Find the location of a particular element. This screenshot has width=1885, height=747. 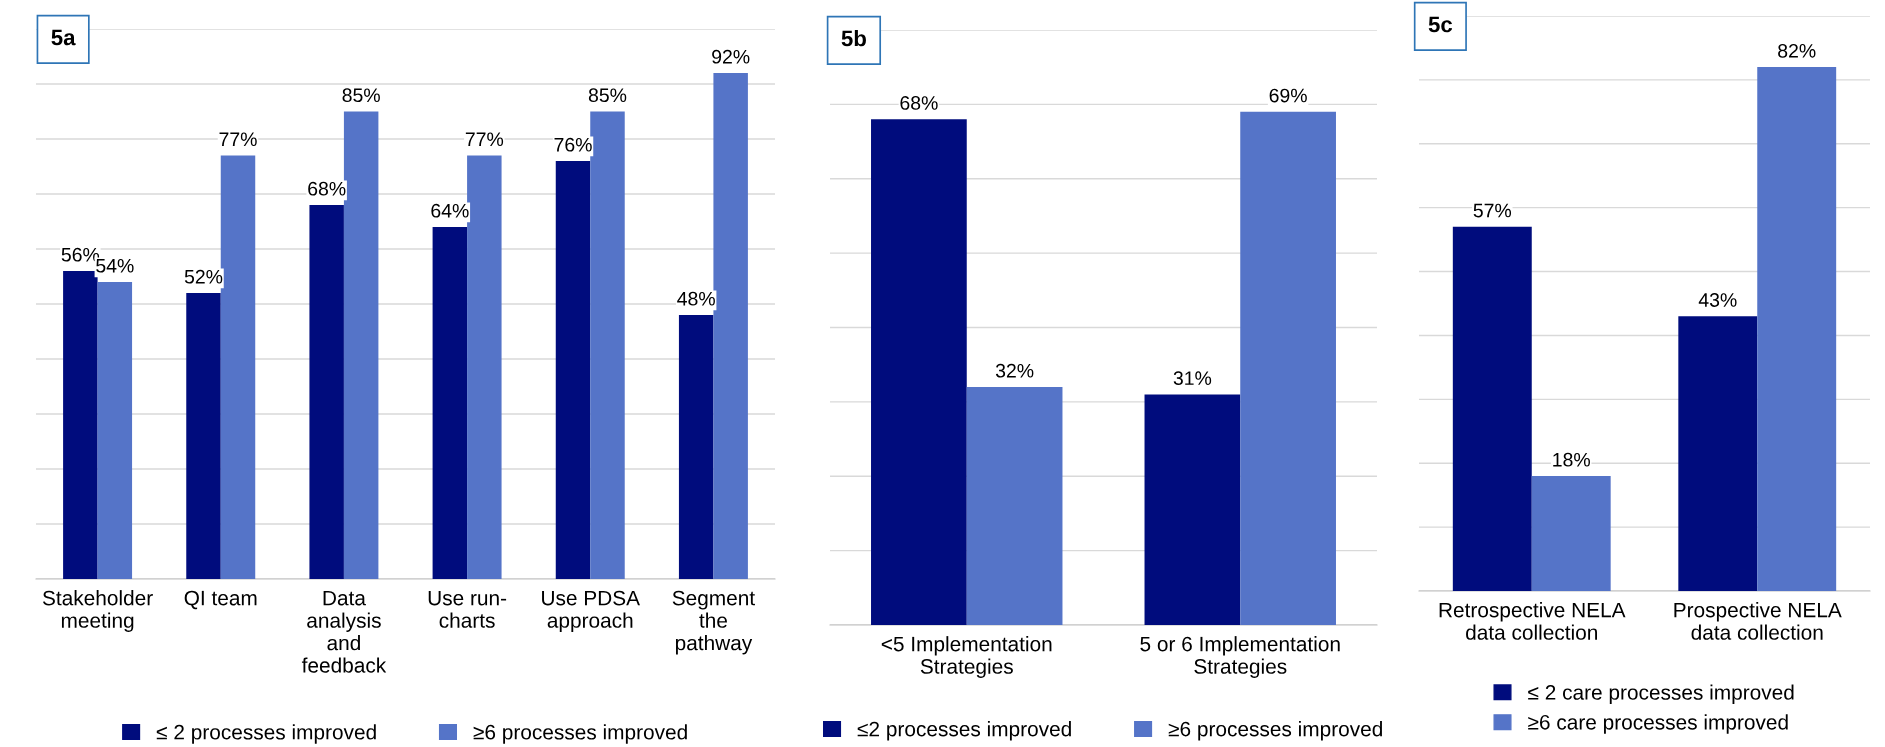

data-label: 32% is located at coordinates (1014, 370).